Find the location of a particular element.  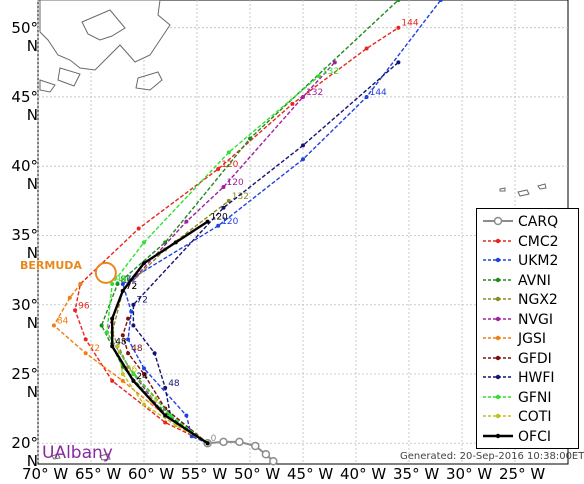

legend-label: GFDI is located at coordinates (535, 358).